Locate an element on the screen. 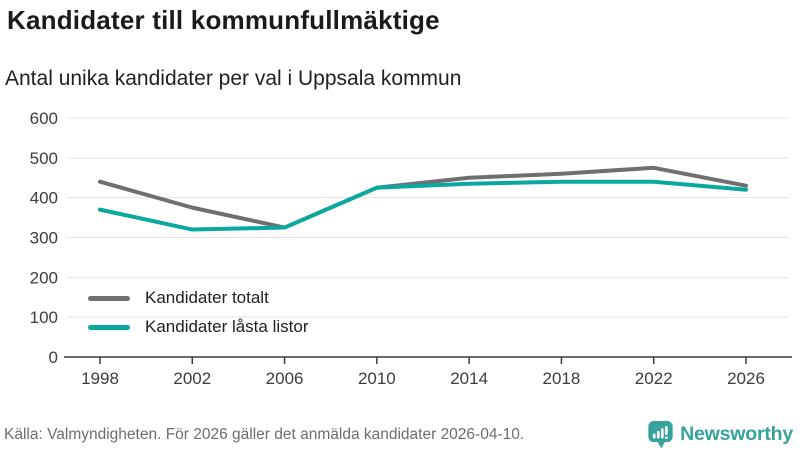 The image size is (800, 450). newsworthy-logo-text: Newsworthy is located at coordinates (736, 434).